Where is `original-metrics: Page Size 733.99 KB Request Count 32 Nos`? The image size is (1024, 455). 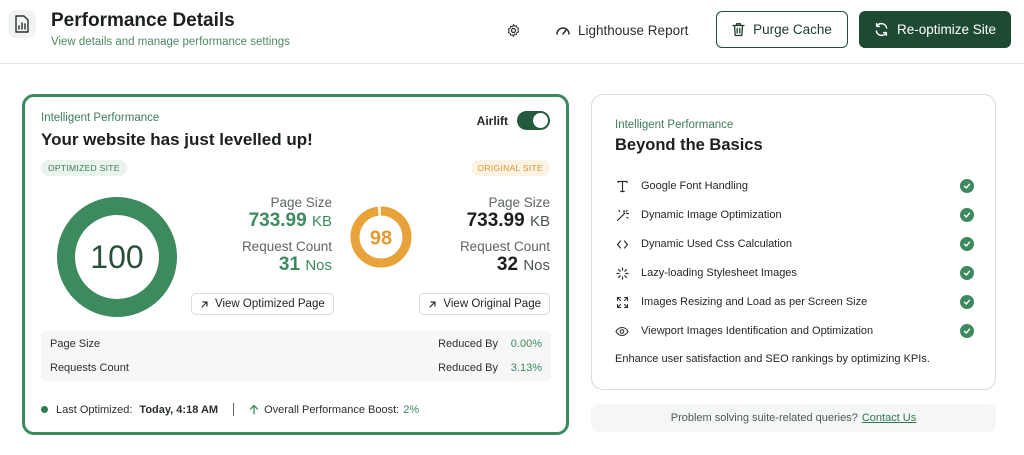 original-metrics: Page Size 733.99 KB Request Count 32 Nos is located at coordinates (505, 235).